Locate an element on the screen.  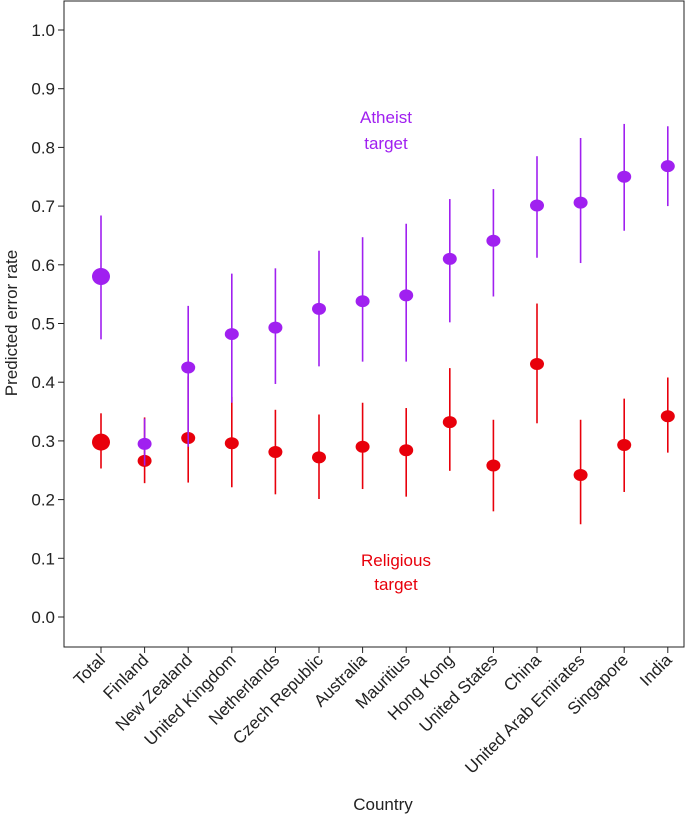
y-tick-label: 0.3 is located at coordinates (43, 441).